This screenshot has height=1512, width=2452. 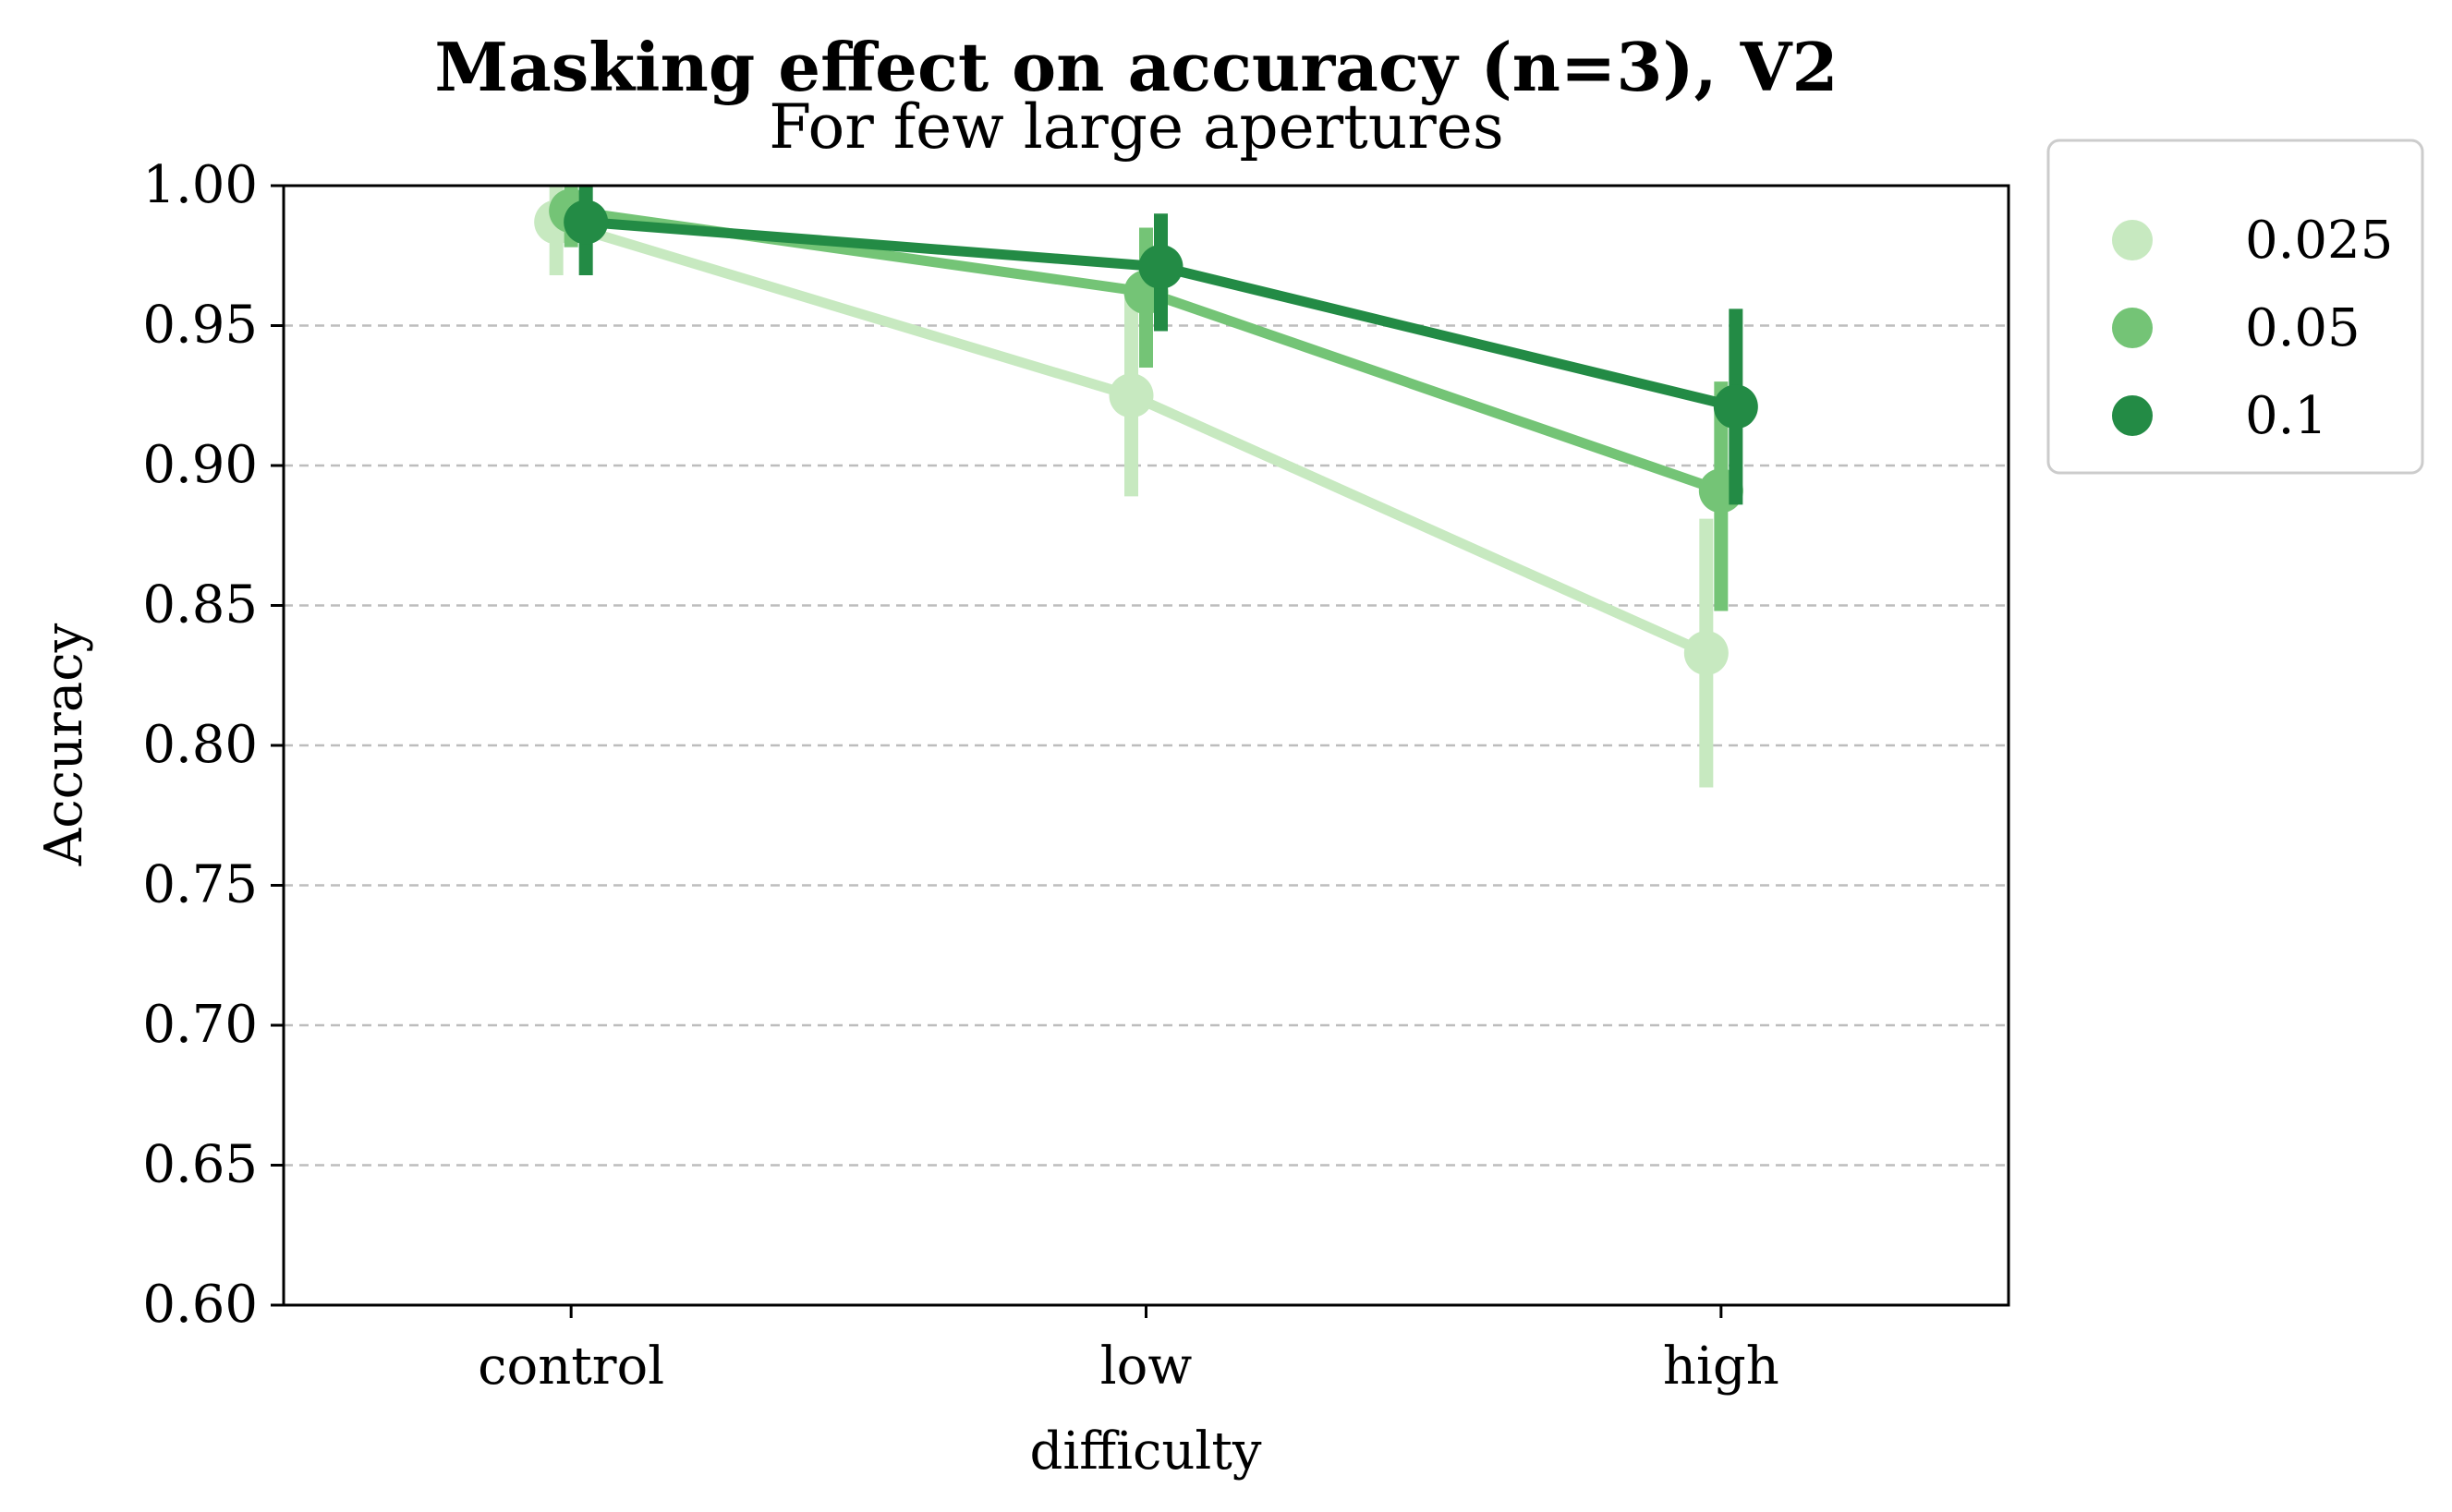 I want to click on chart-title: Masking effect on accuracy (n=3), V2, so click(x=1136, y=67).